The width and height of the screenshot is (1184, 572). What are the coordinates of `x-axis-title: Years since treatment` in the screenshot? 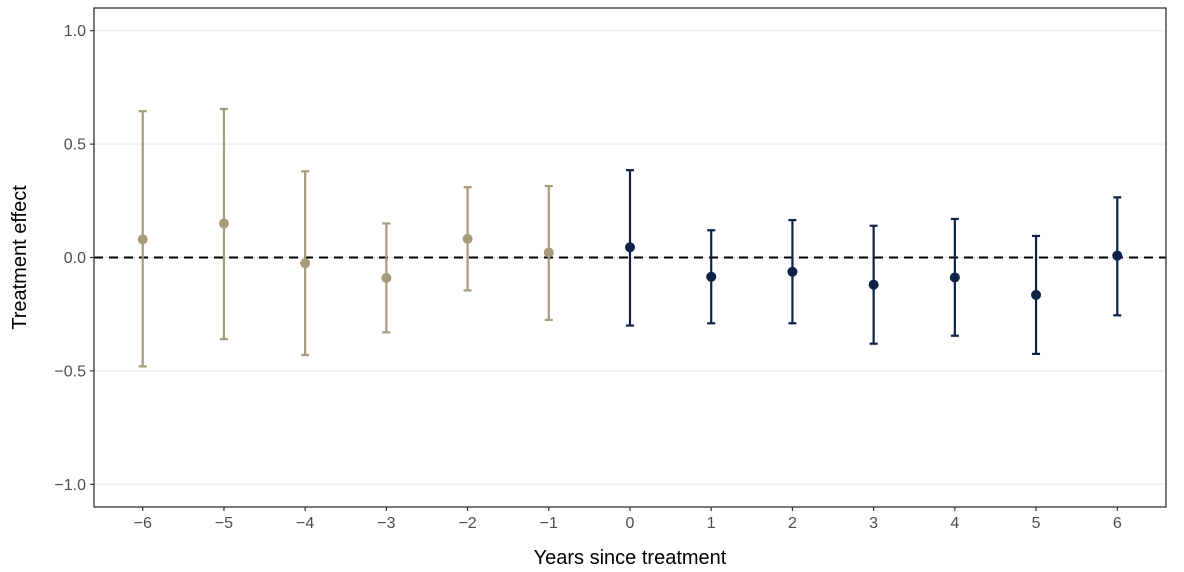 It's located at (630, 558).